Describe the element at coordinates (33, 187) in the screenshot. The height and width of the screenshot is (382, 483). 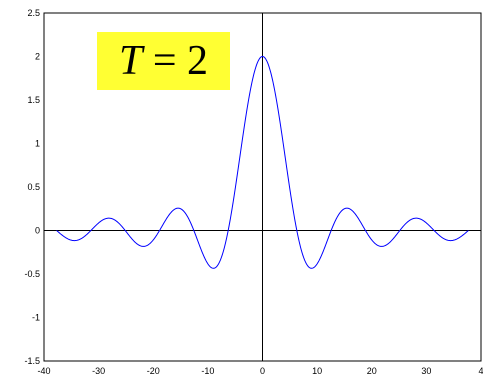
I see `y-tick-label-4: 0.5` at that location.